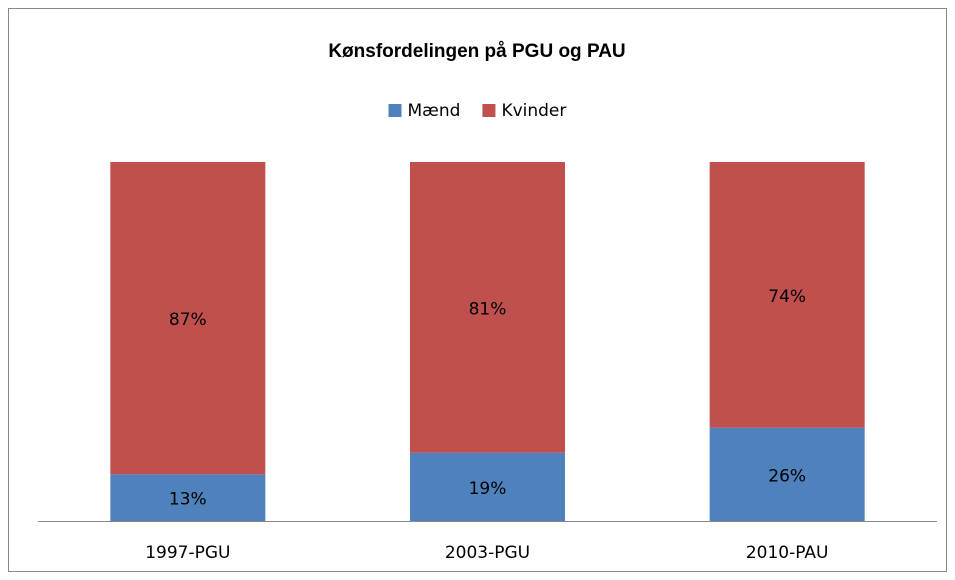 The height and width of the screenshot is (580, 955). What do you see at coordinates (487, 553) in the screenshot?
I see `x-tick-label: 2003-PGU` at bounding box center [487, 553].